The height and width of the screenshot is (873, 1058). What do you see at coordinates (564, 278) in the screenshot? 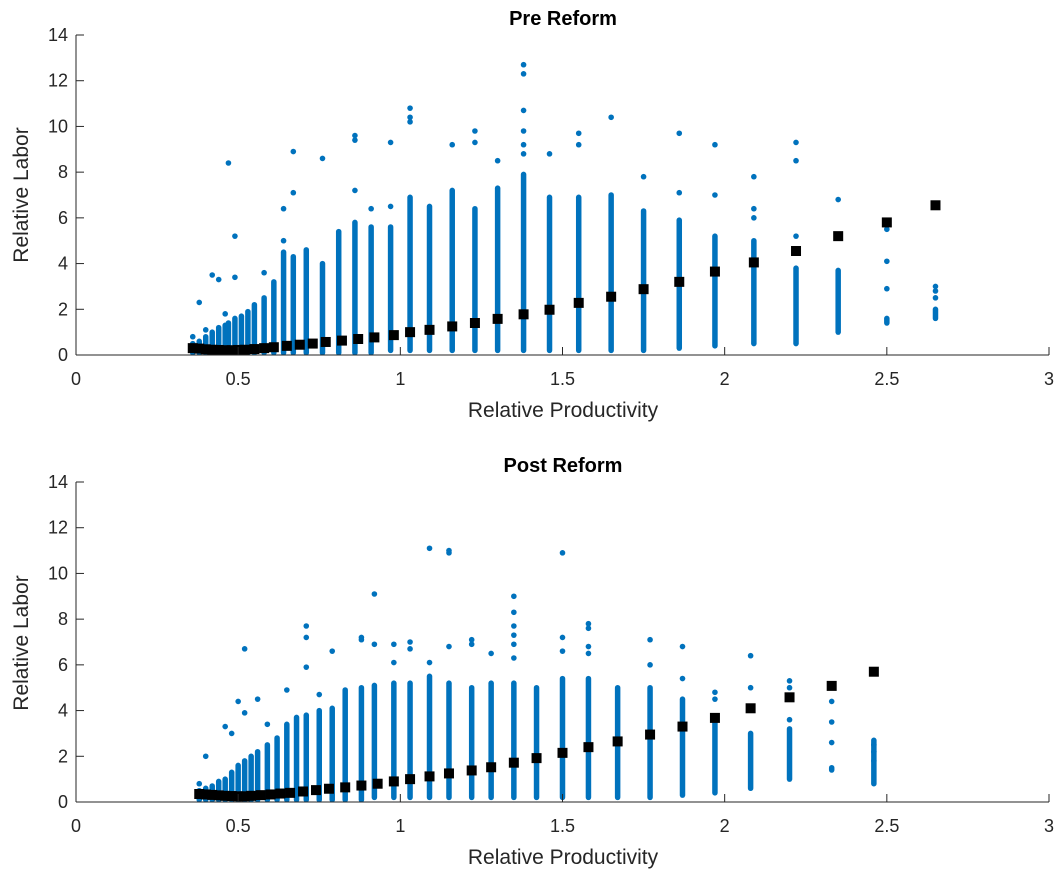
I see `mean-series` at bounding box center [564, 278].